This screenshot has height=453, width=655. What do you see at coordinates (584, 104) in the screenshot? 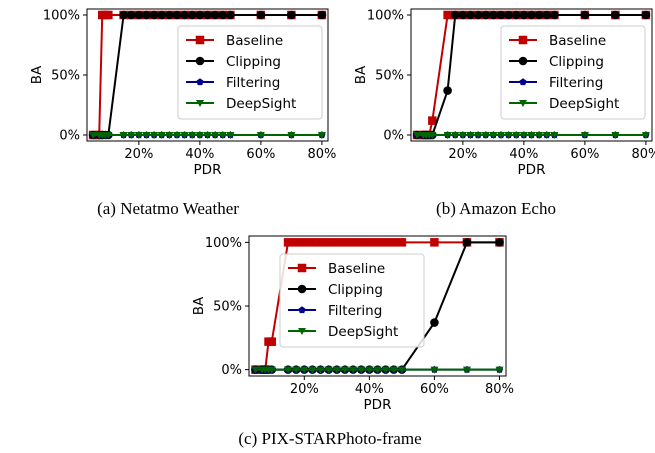
I see `legend-label: DeepSight` at bounding box center [584, 104].